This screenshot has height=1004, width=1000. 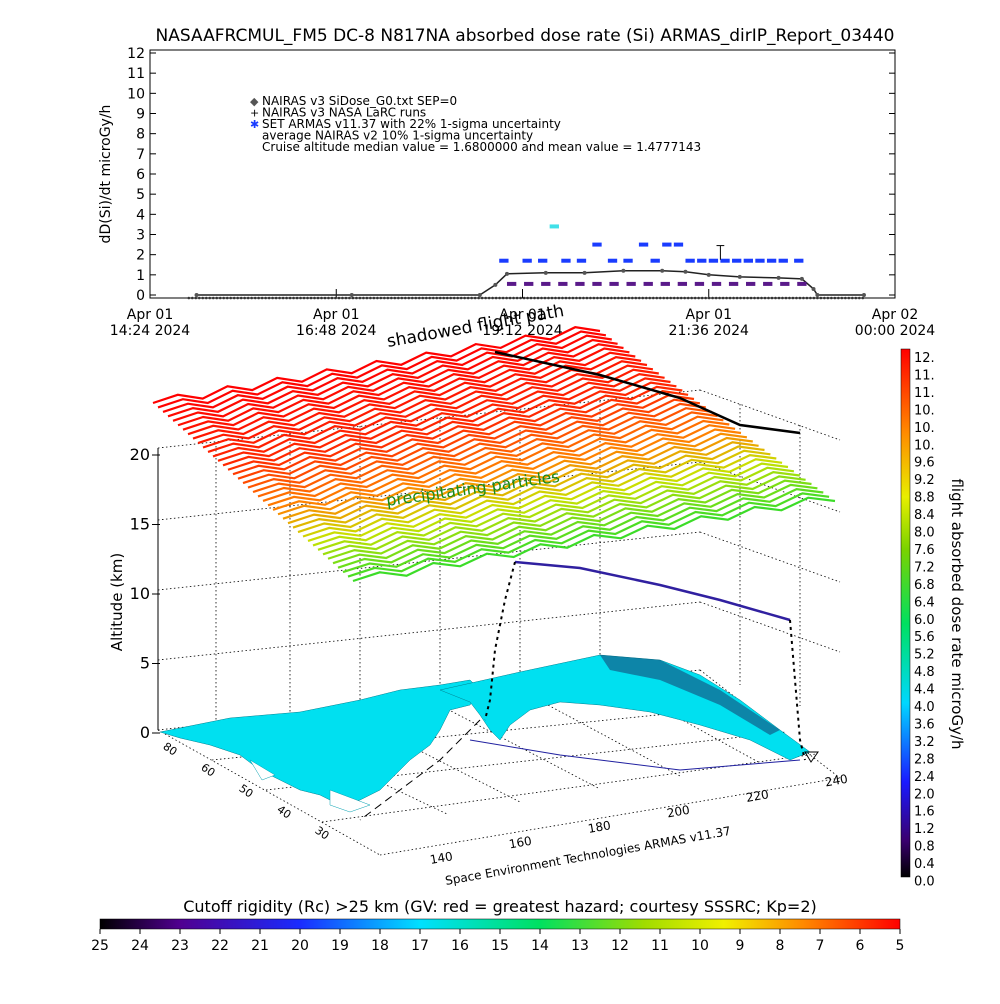 I want to click on colorbar-tick-label: 11., so click(x=924, y=393).